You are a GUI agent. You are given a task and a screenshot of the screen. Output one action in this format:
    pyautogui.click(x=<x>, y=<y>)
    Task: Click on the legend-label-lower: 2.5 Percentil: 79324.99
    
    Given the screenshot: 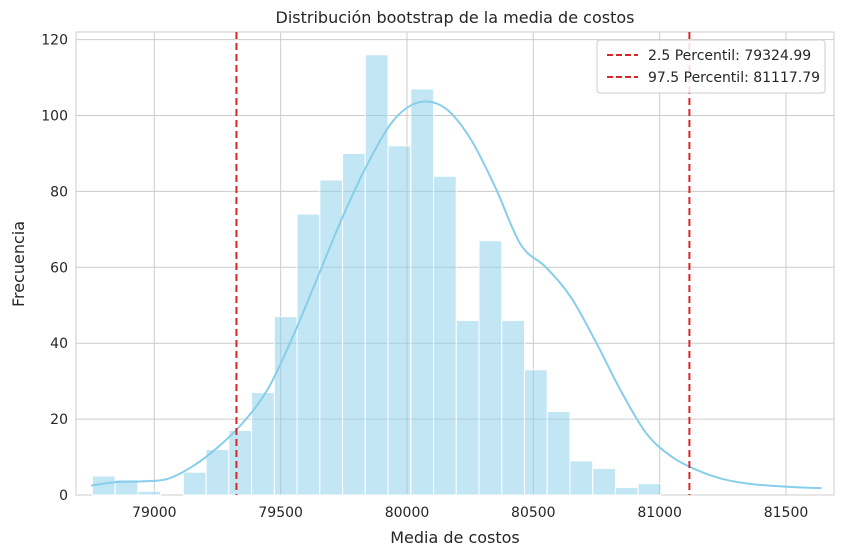 What is the action you would take?
    pyautogui.click(x=729, y=56)
    